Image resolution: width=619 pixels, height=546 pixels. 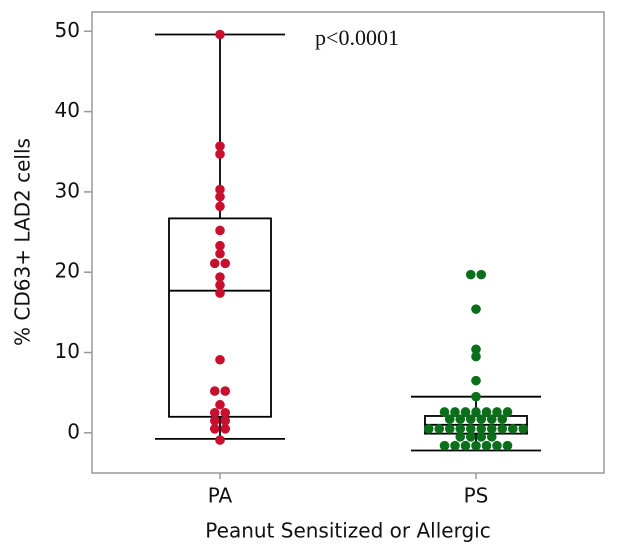 I want to click on y-tick-label: 30, so click(x=67, y=190).